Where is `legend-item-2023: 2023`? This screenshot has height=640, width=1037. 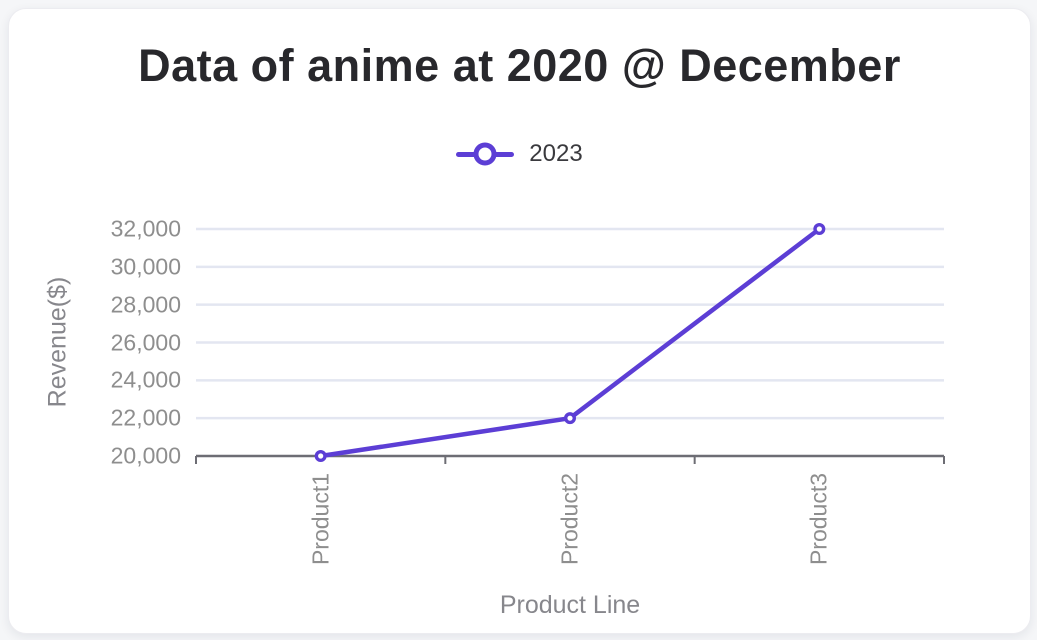
legend-item-2023: 2023 is located at coordinates (519, 154).